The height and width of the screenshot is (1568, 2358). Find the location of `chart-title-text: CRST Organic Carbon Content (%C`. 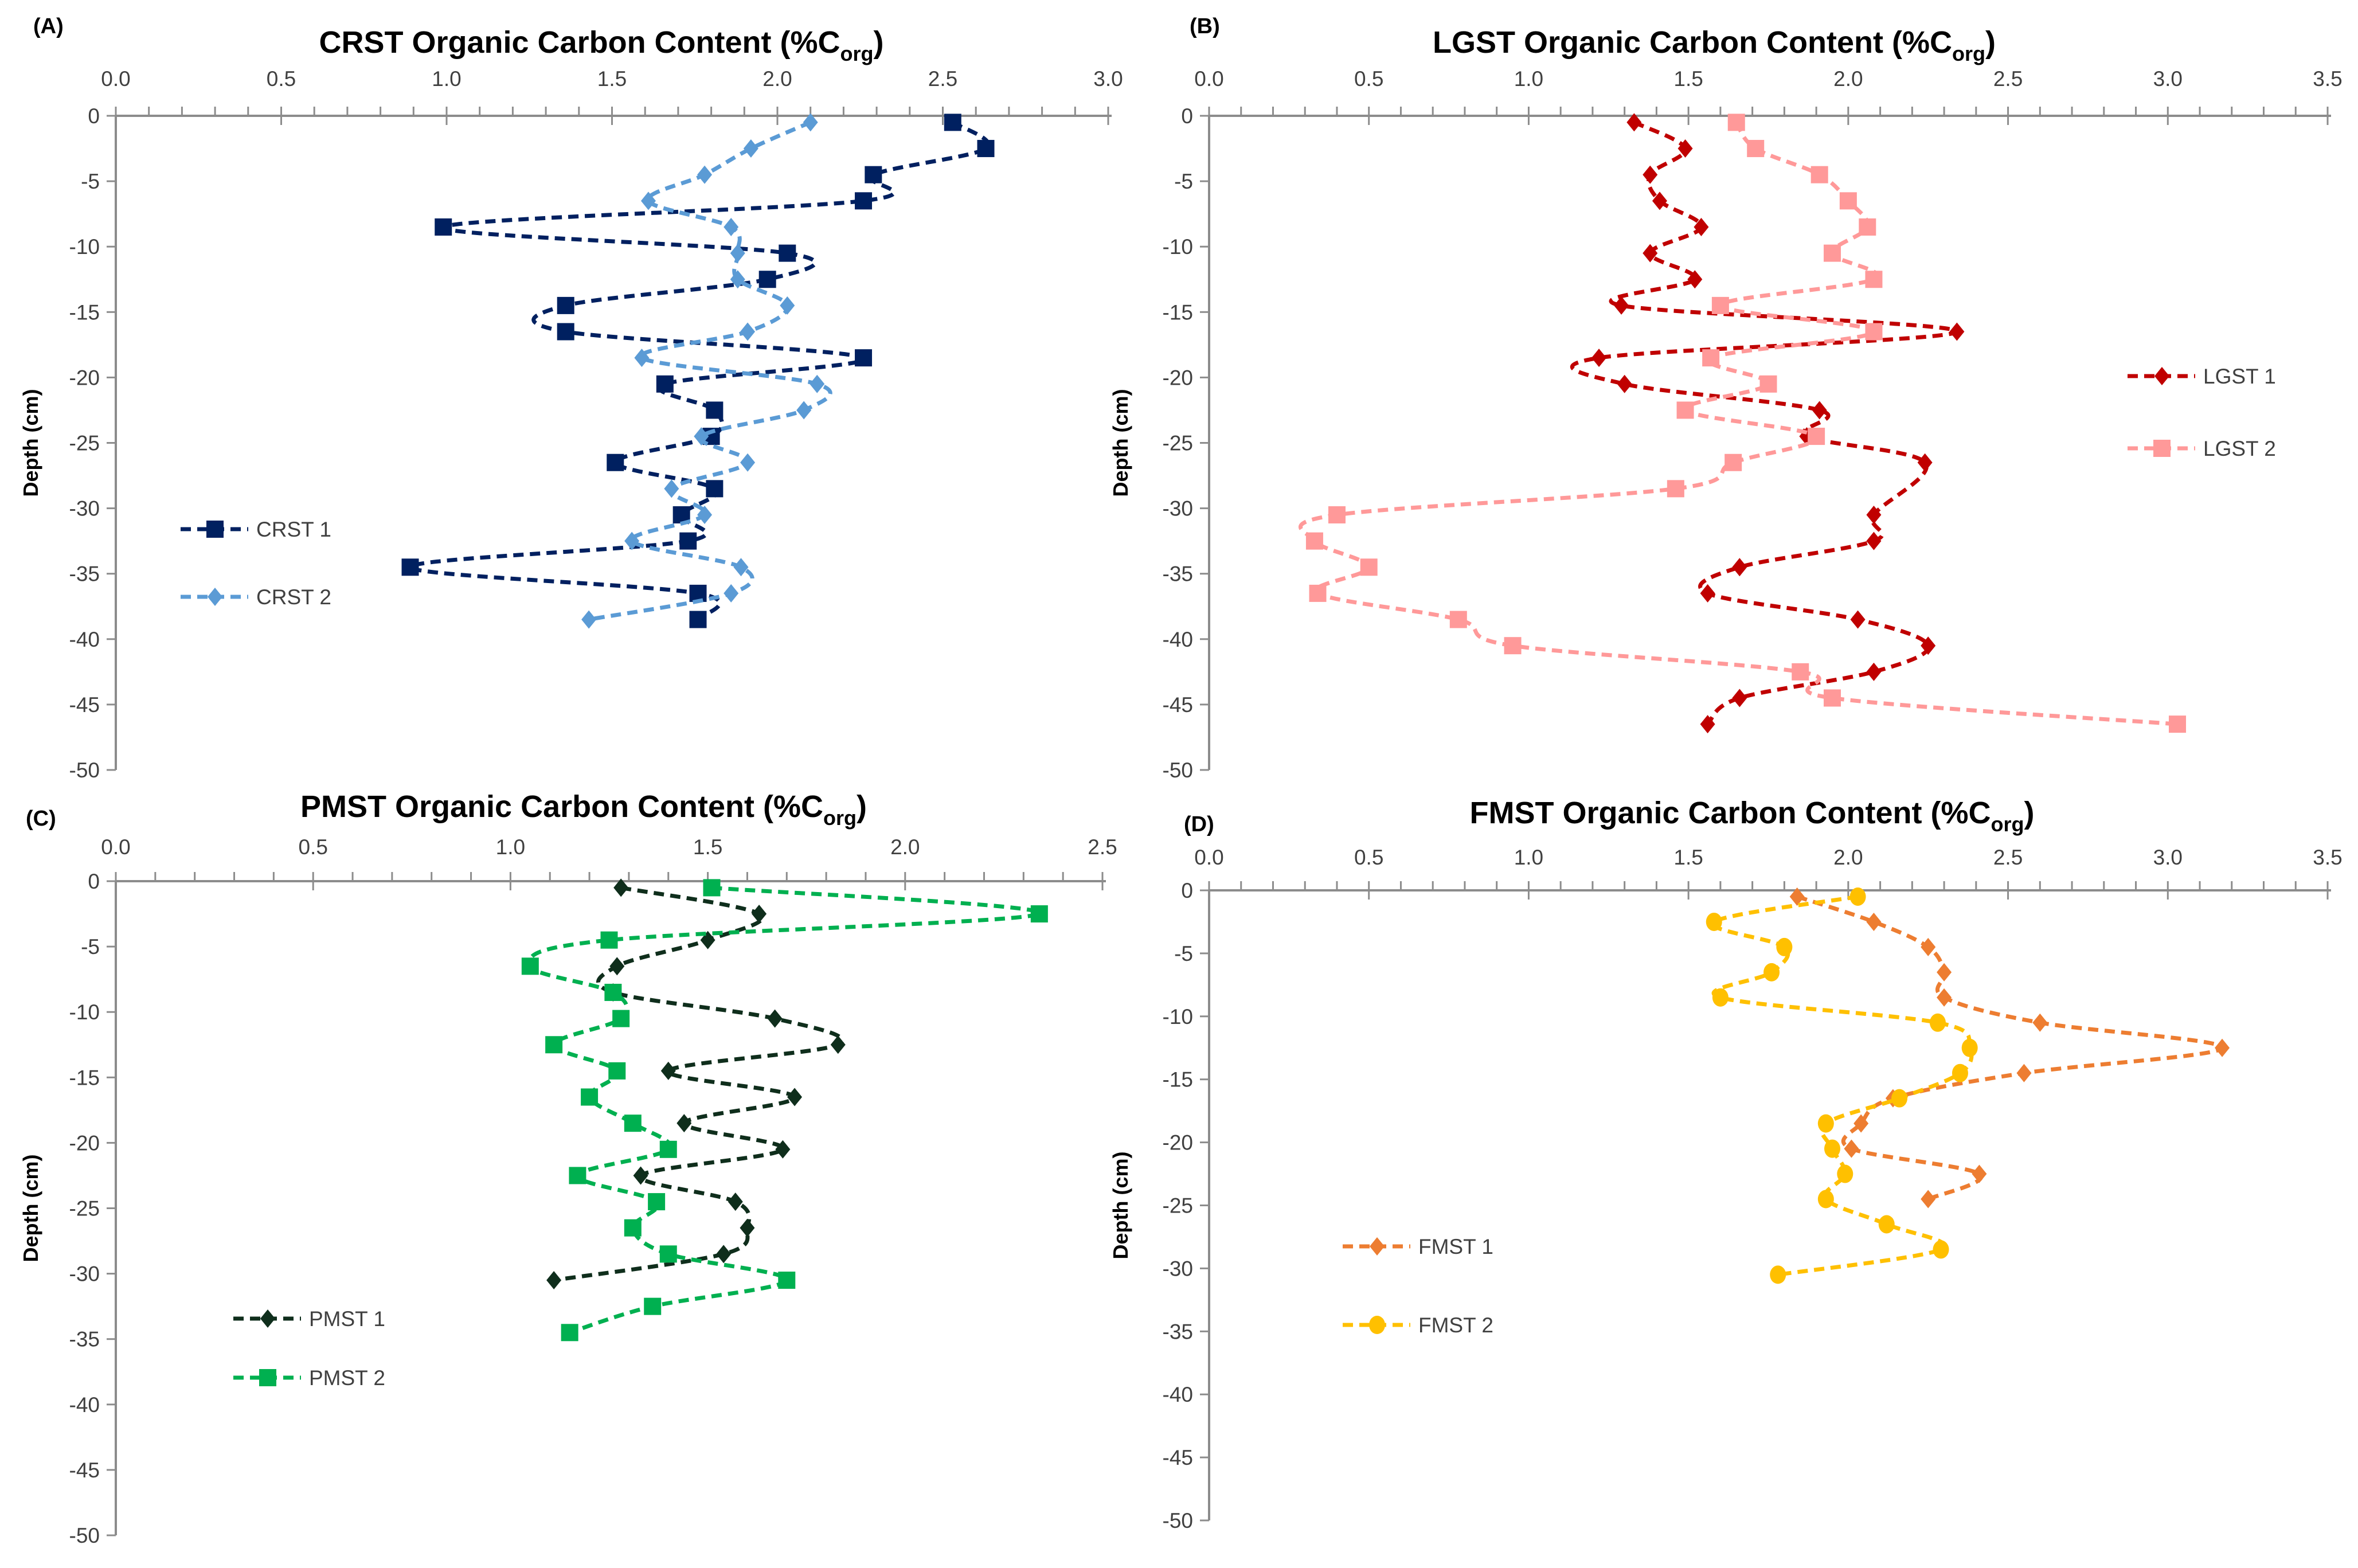

chart-title-text: CRST Organic Carbon Content (%C is located at coordinates (579, 42).